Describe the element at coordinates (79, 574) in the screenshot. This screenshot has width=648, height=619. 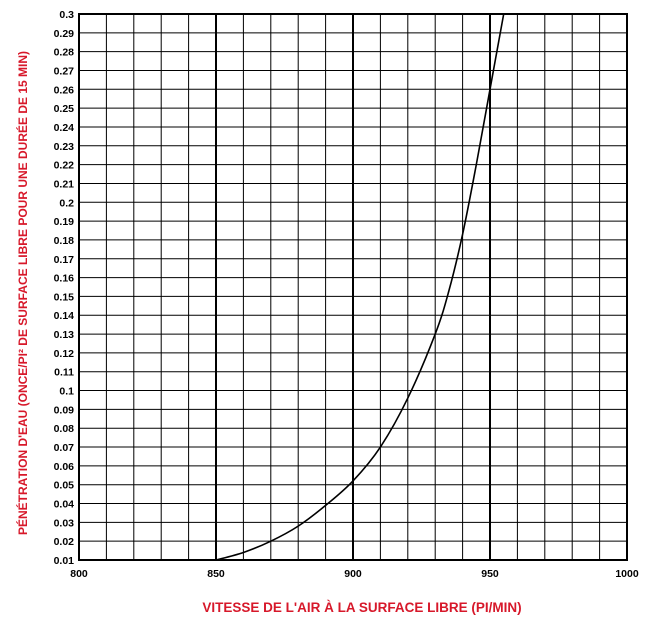
I see `x-tick-label: 800` at that location.